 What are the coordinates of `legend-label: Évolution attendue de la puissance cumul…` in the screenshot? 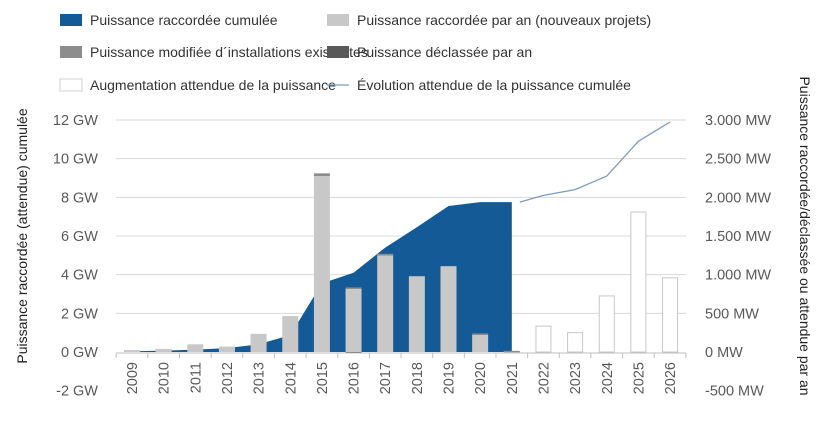 It's located at (494, 85).